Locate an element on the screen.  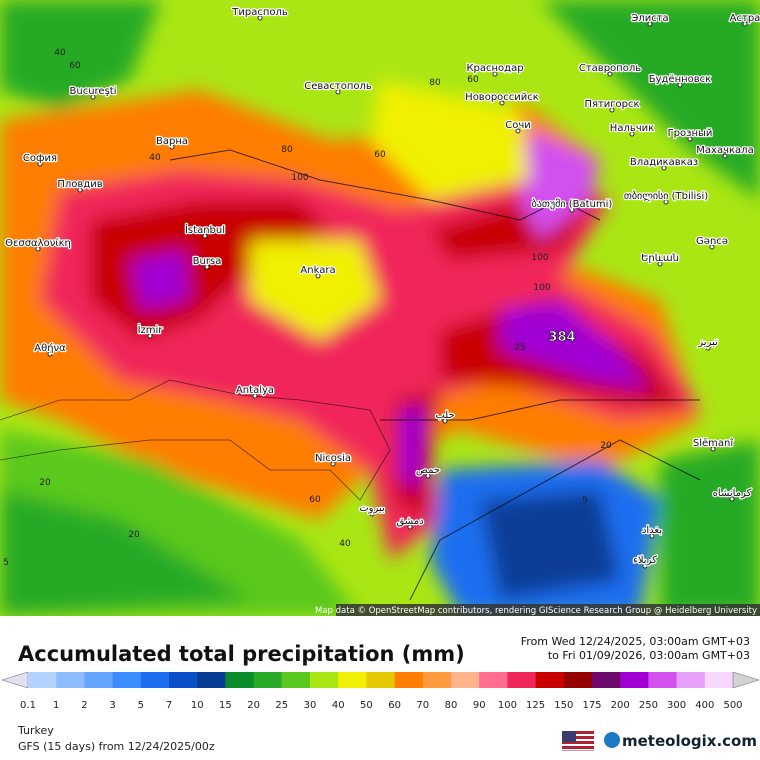
contour-label: 80 is located at coordinates (287, 150).